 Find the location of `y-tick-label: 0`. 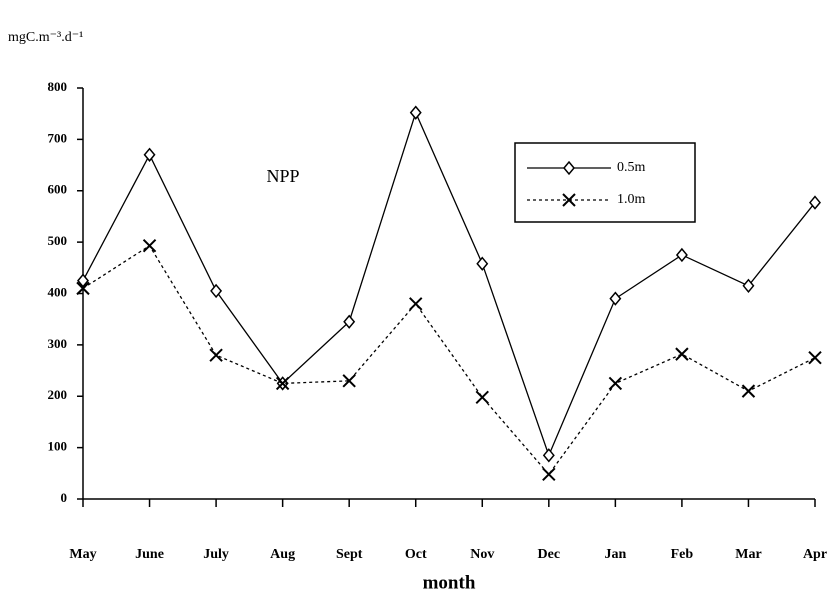

y-tick-label: 0 is located at coordinates (64, 497).